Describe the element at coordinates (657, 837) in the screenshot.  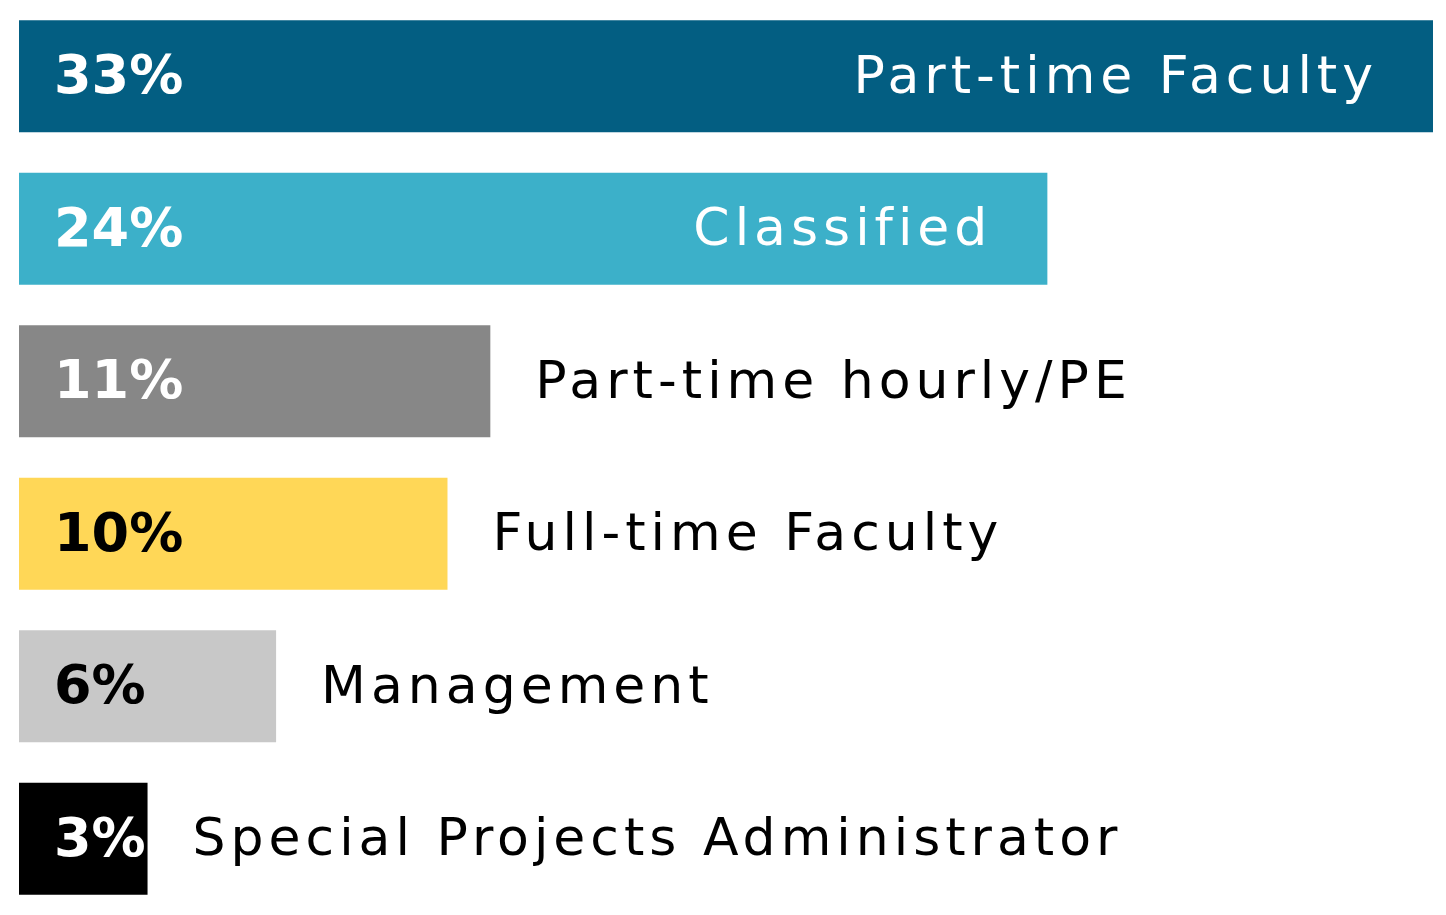
I see `y-tick-label: Special Projects Administrator` at that location.